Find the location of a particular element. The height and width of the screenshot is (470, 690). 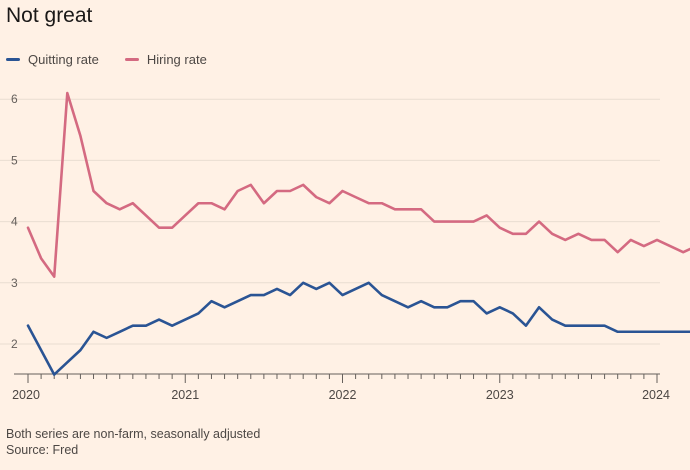

legend-item-hiring-rate: Hiring rate is located at coordinates (165, 59).